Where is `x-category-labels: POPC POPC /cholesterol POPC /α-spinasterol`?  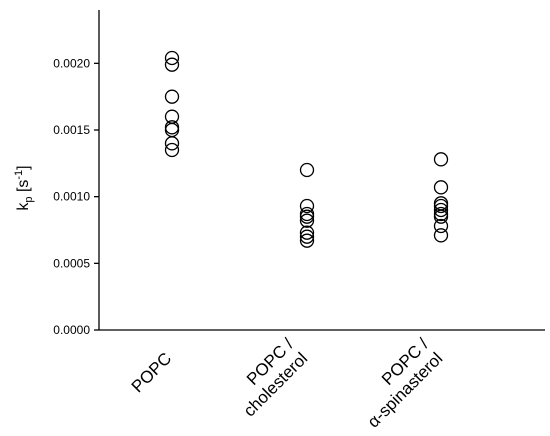
x-category-labels: POPC POPC /cholesterol POPC /α-spinasterol is located at coordinates (287, 383).